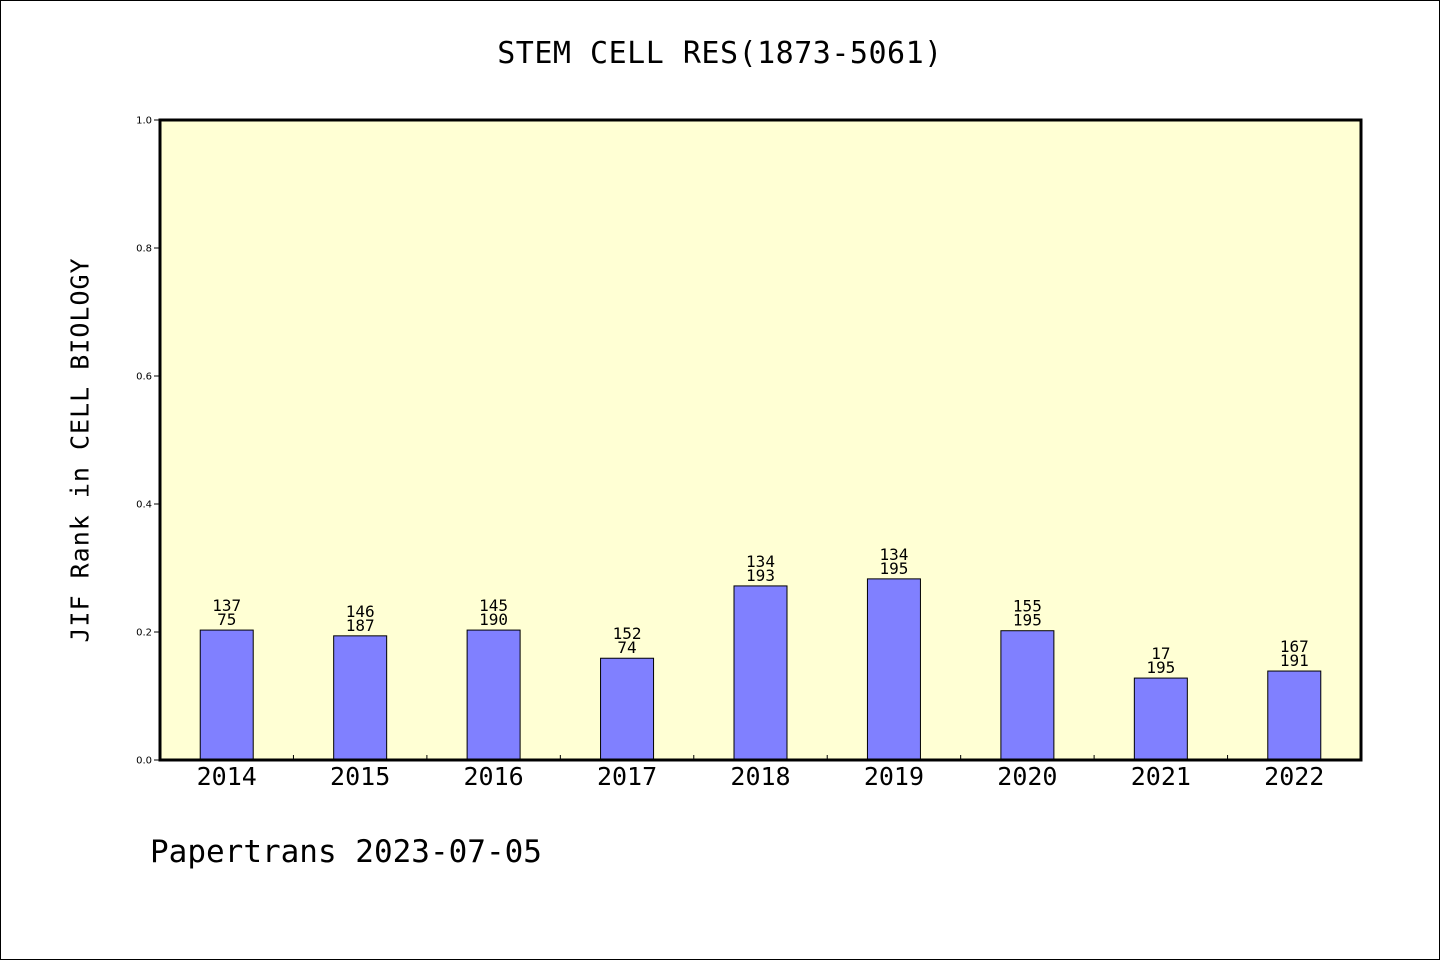  Describe the element at coordinates (148, 441) in the screenshot. I see `y-ticks: 0.0 0.2 0.4 0.6 0.8 1.0` at that location.